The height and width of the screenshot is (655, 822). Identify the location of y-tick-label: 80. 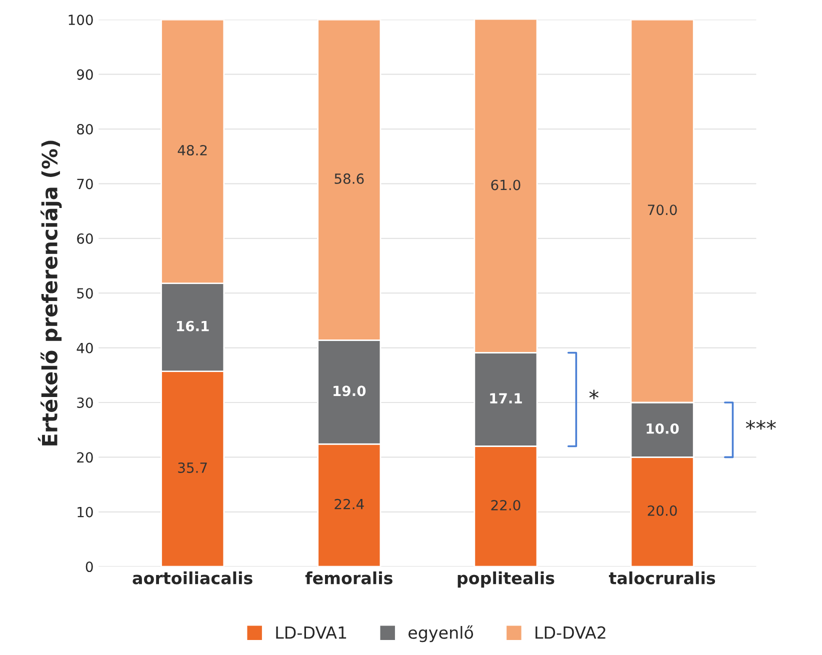
(85, 129).